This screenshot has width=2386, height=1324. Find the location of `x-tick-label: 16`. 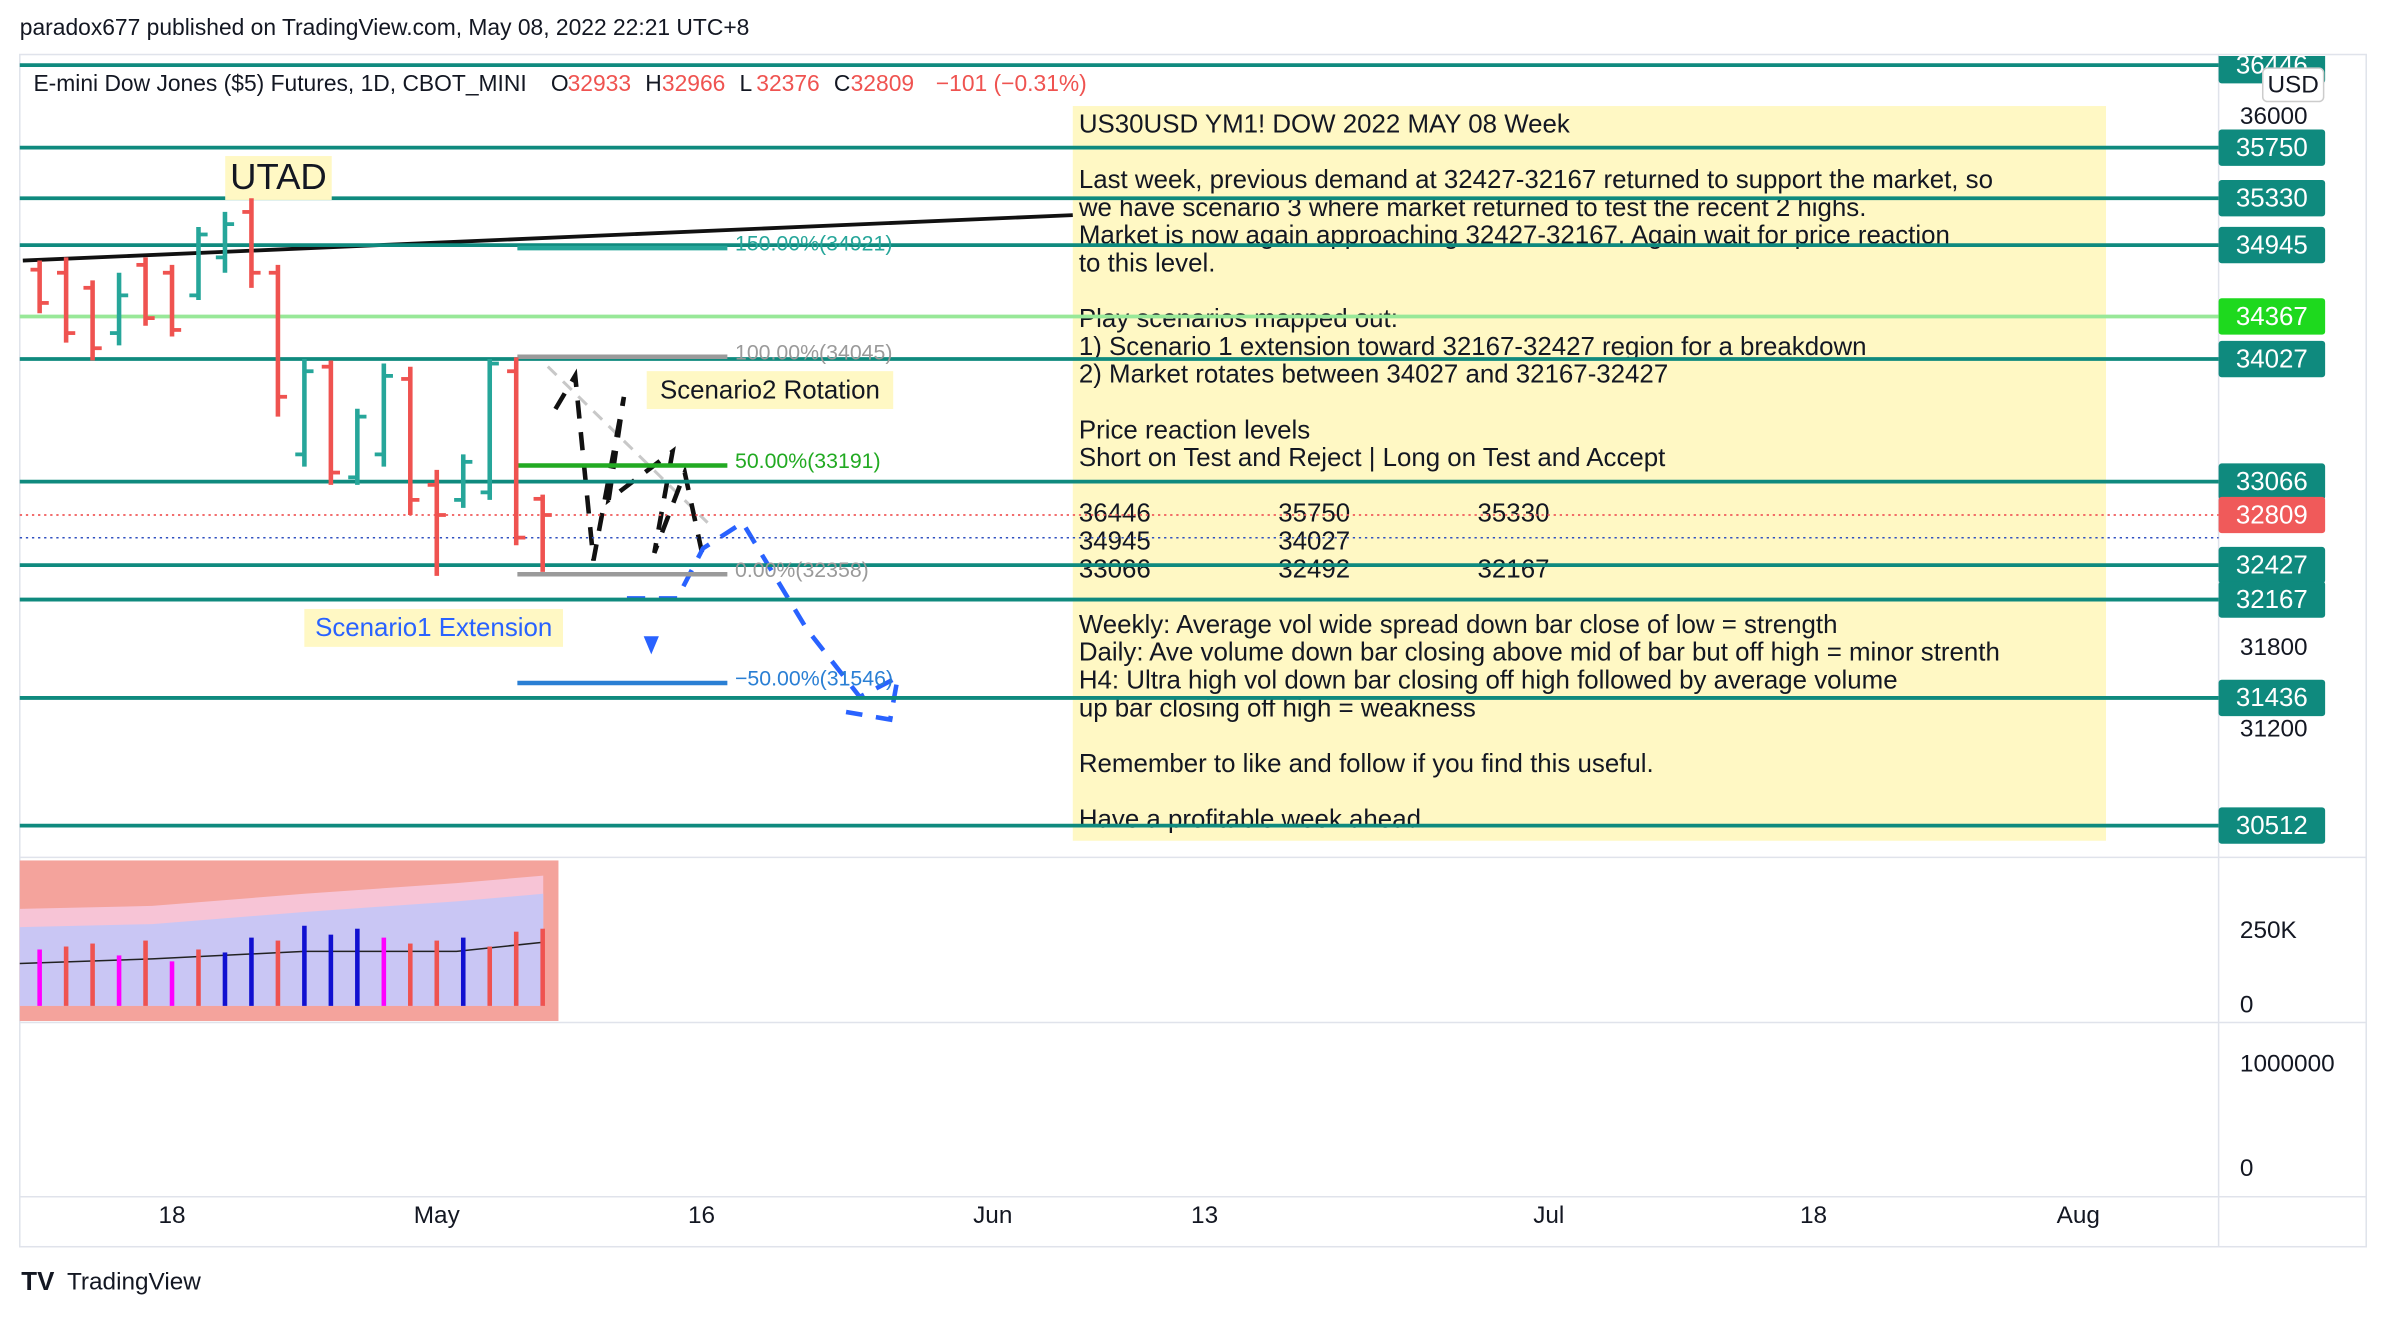

x-tick-label: 16 is located at coordinates (701, 1215).